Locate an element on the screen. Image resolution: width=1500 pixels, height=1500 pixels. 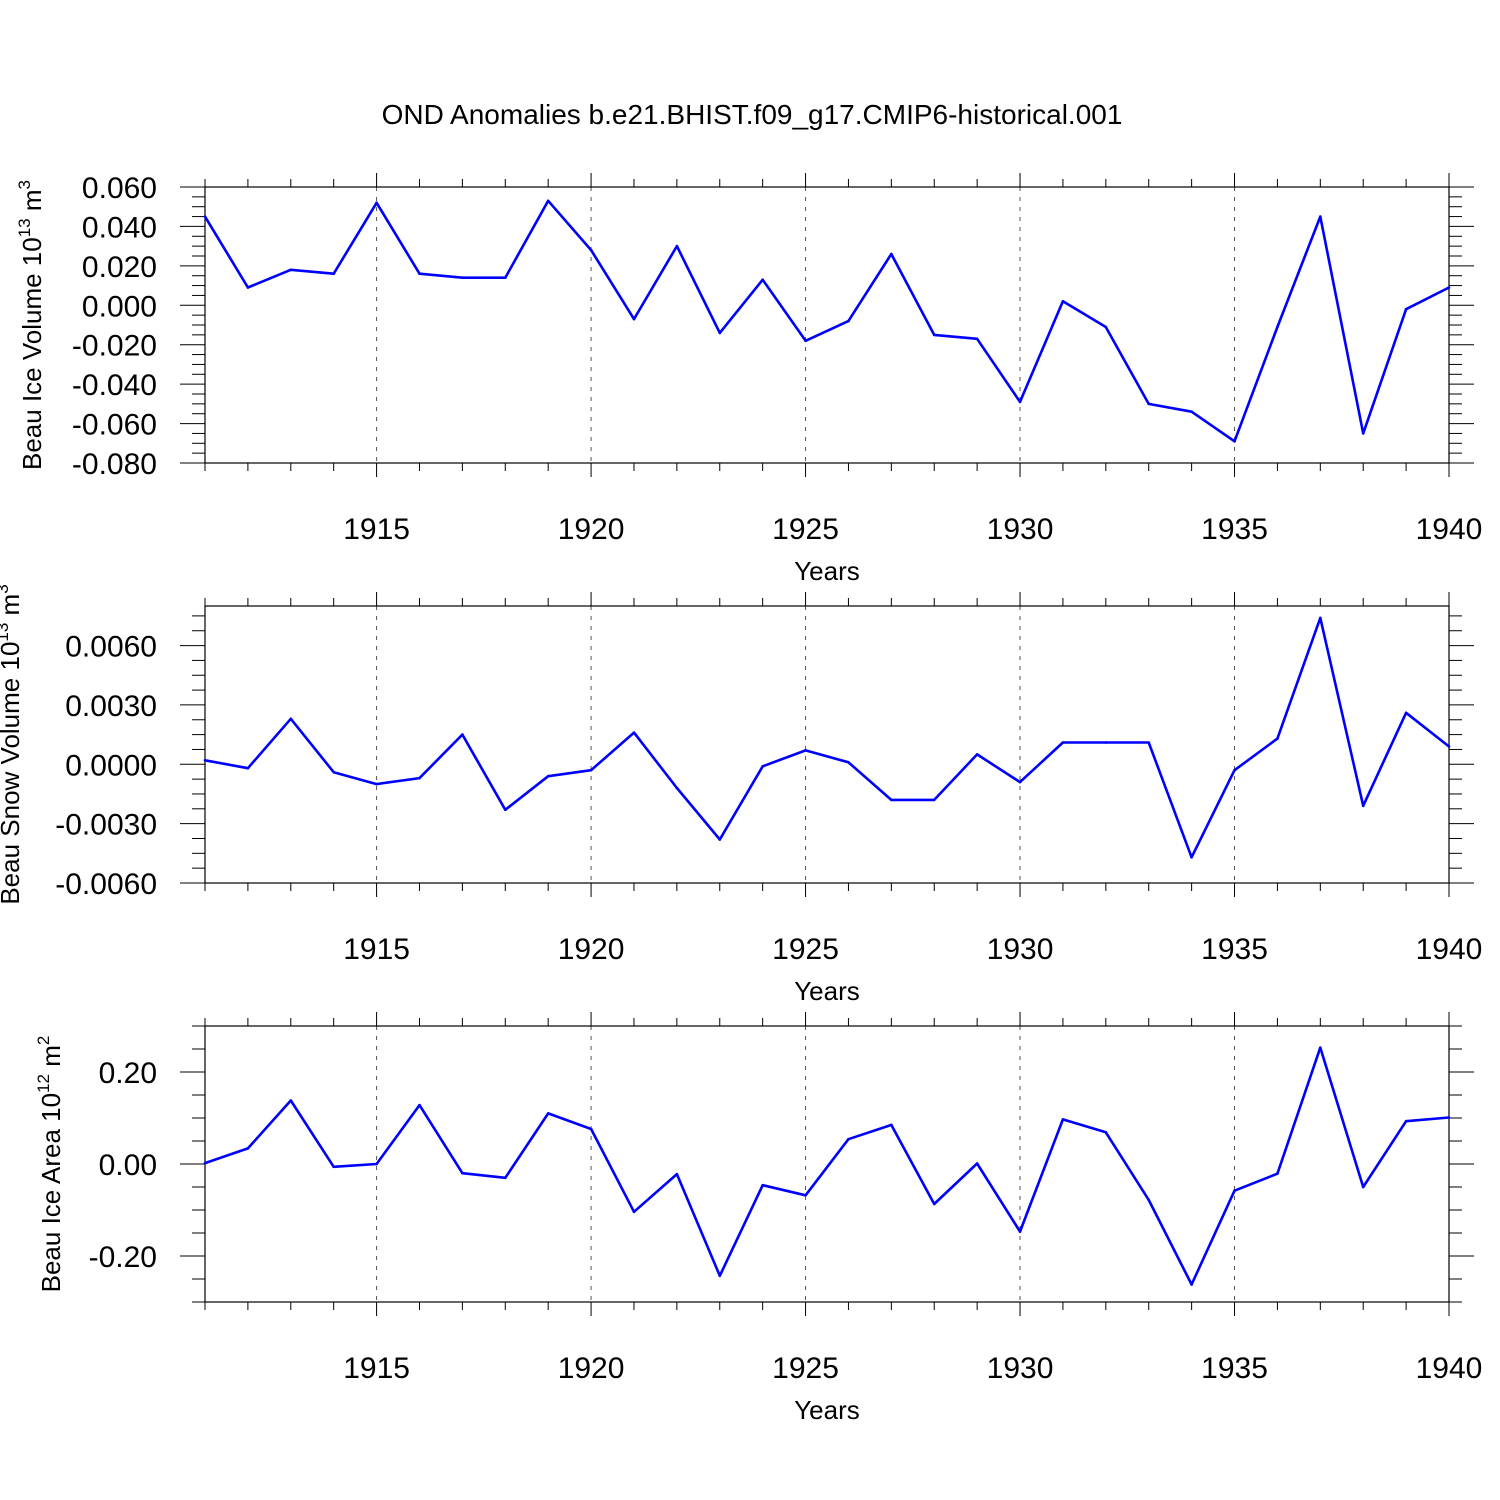
y-tick-label: -0.060 is located at coordinates (114, 425).